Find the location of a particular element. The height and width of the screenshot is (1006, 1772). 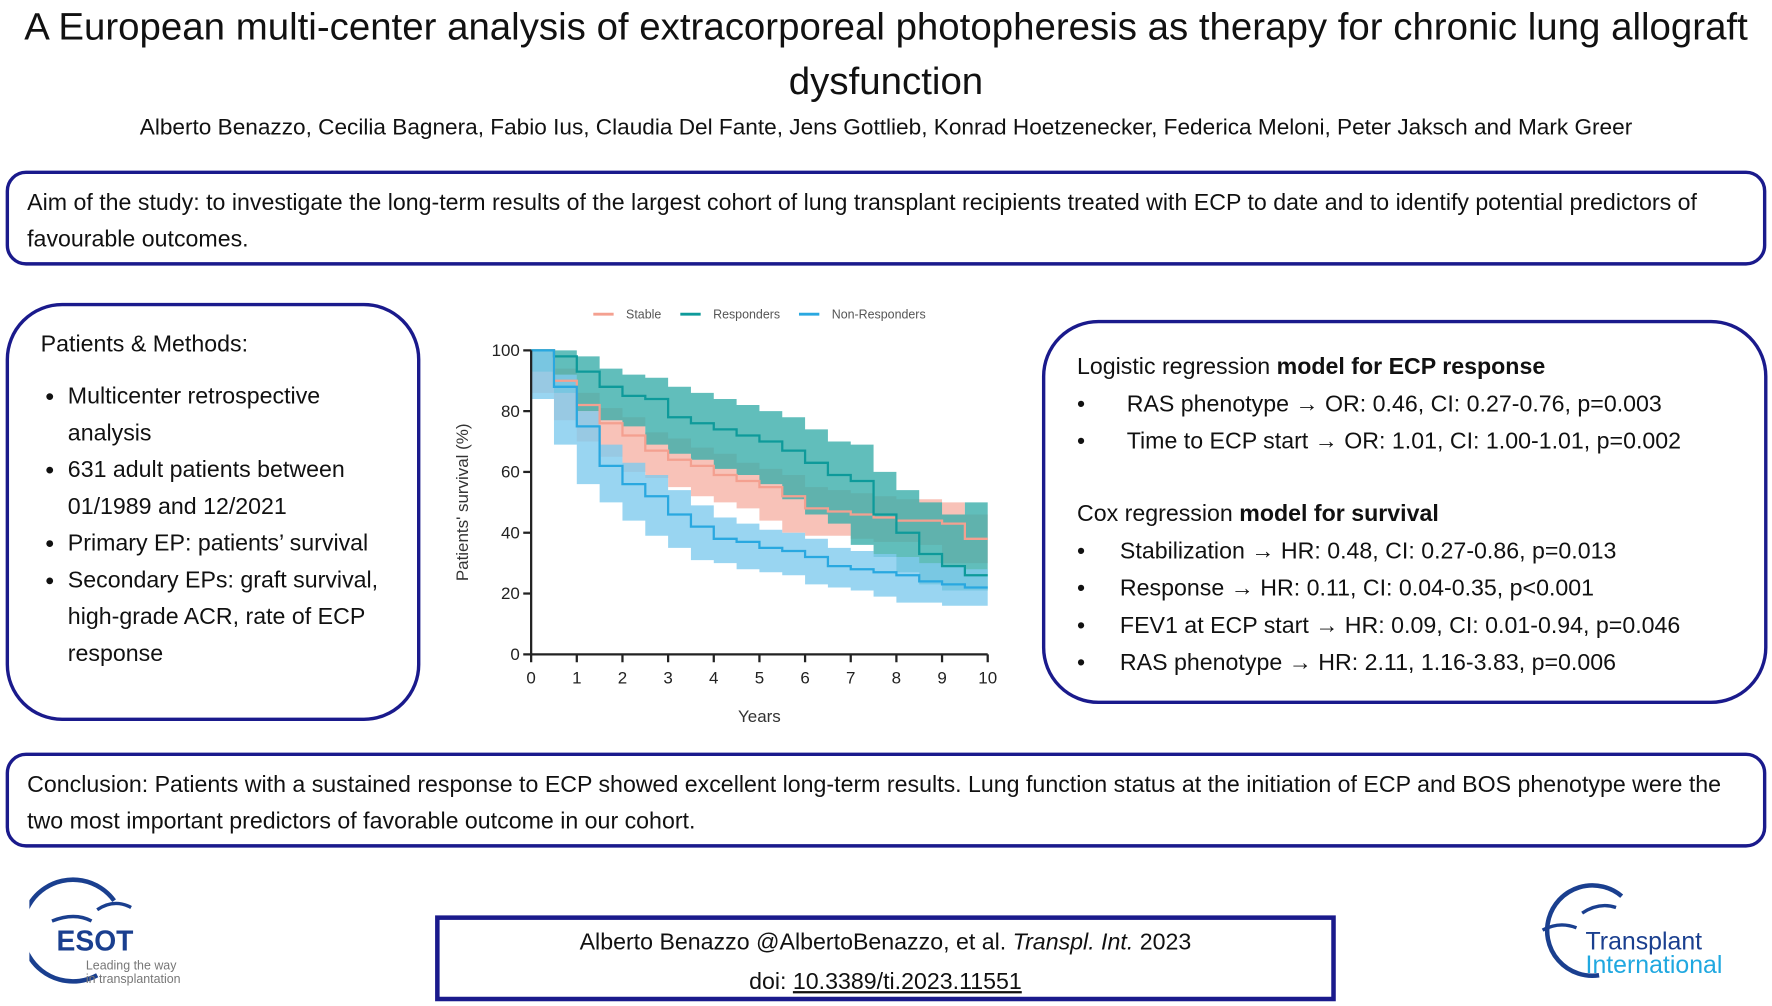

legend-label: Responders is located at coordinates (746, 315).